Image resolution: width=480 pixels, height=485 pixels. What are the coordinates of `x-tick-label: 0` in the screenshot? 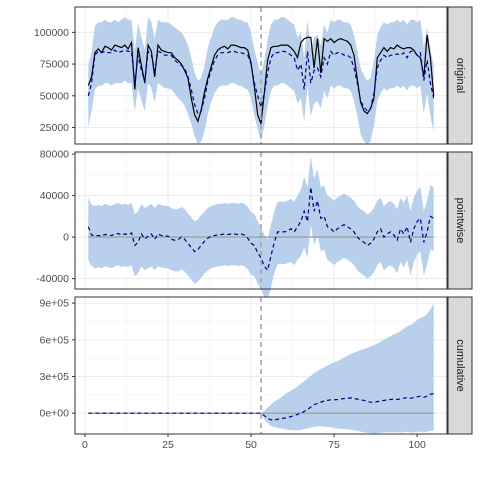 It's located at (85, 445).